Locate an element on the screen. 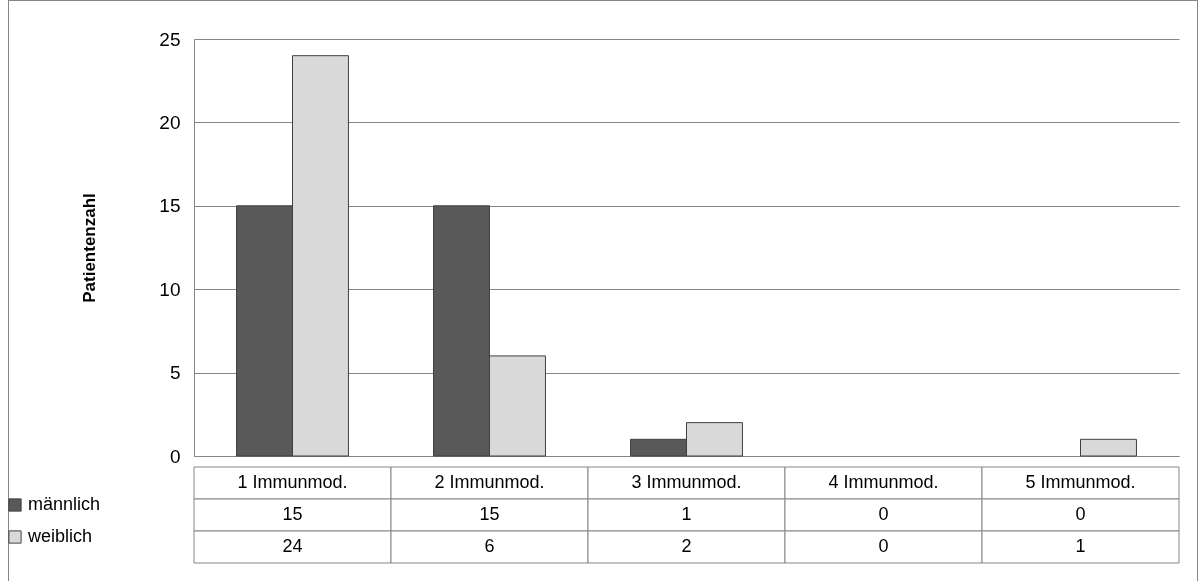 The image size is (1203, 581). y-tick-label: 5 is located at coordinates (175, 373).